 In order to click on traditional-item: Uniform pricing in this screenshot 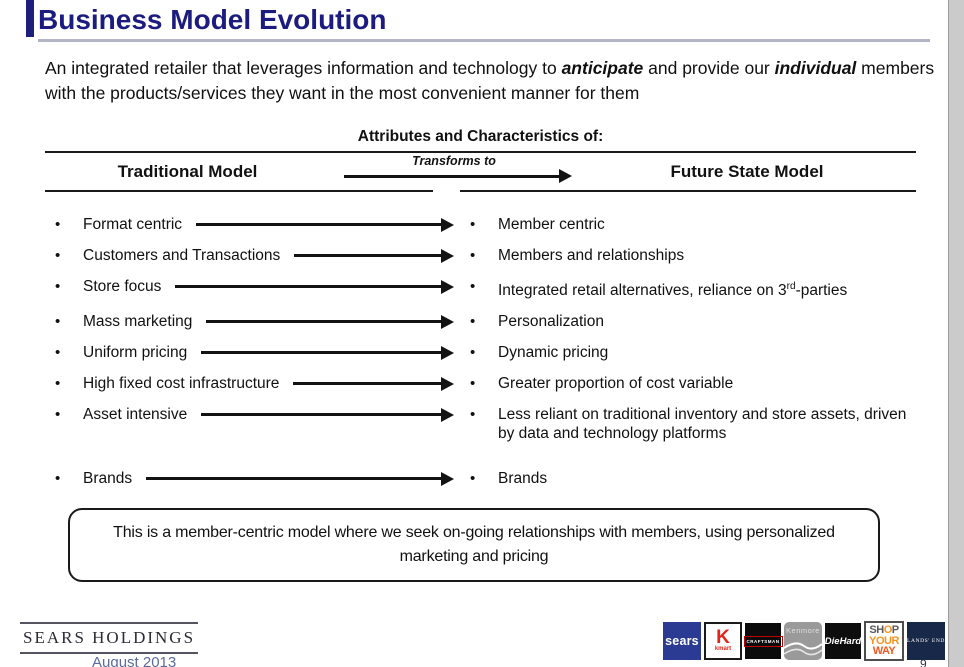, I will do `click(135, 353)`.